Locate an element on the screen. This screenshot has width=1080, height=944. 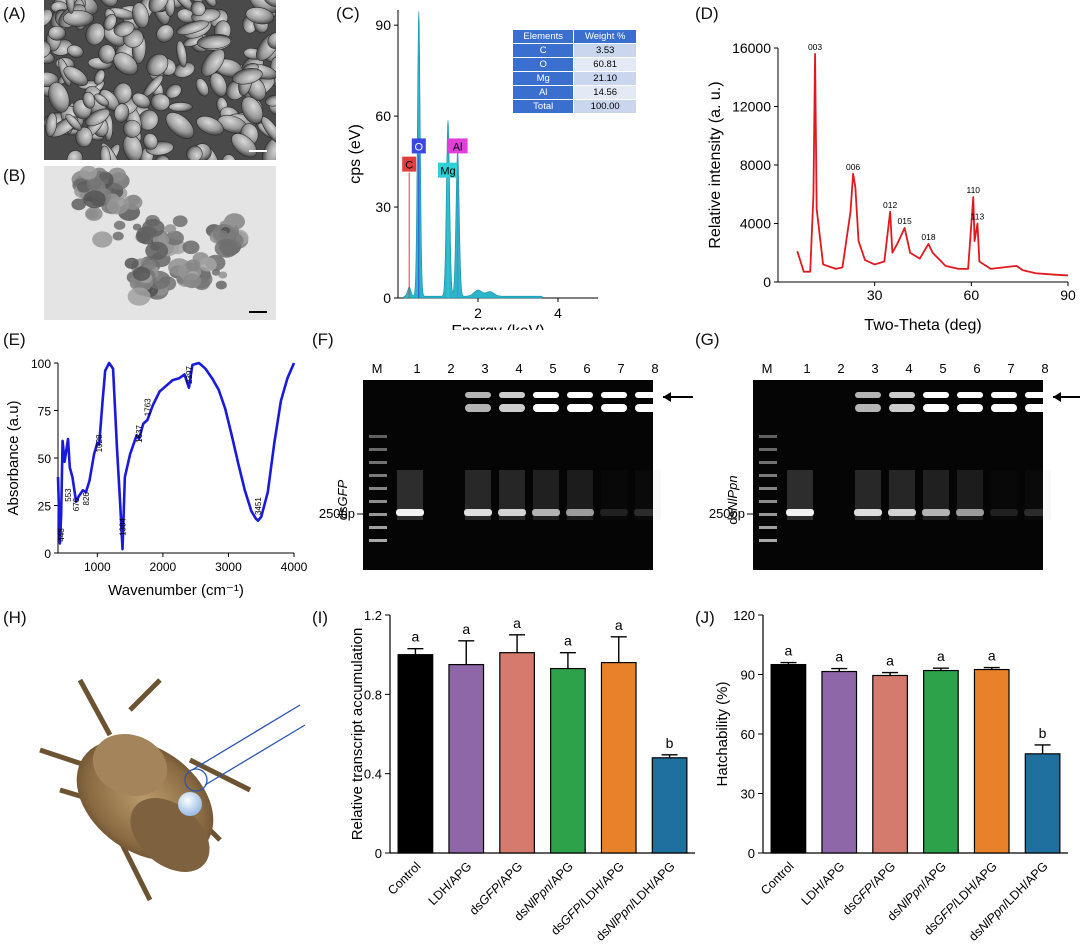
series-line is located at coordinates (932, 164).